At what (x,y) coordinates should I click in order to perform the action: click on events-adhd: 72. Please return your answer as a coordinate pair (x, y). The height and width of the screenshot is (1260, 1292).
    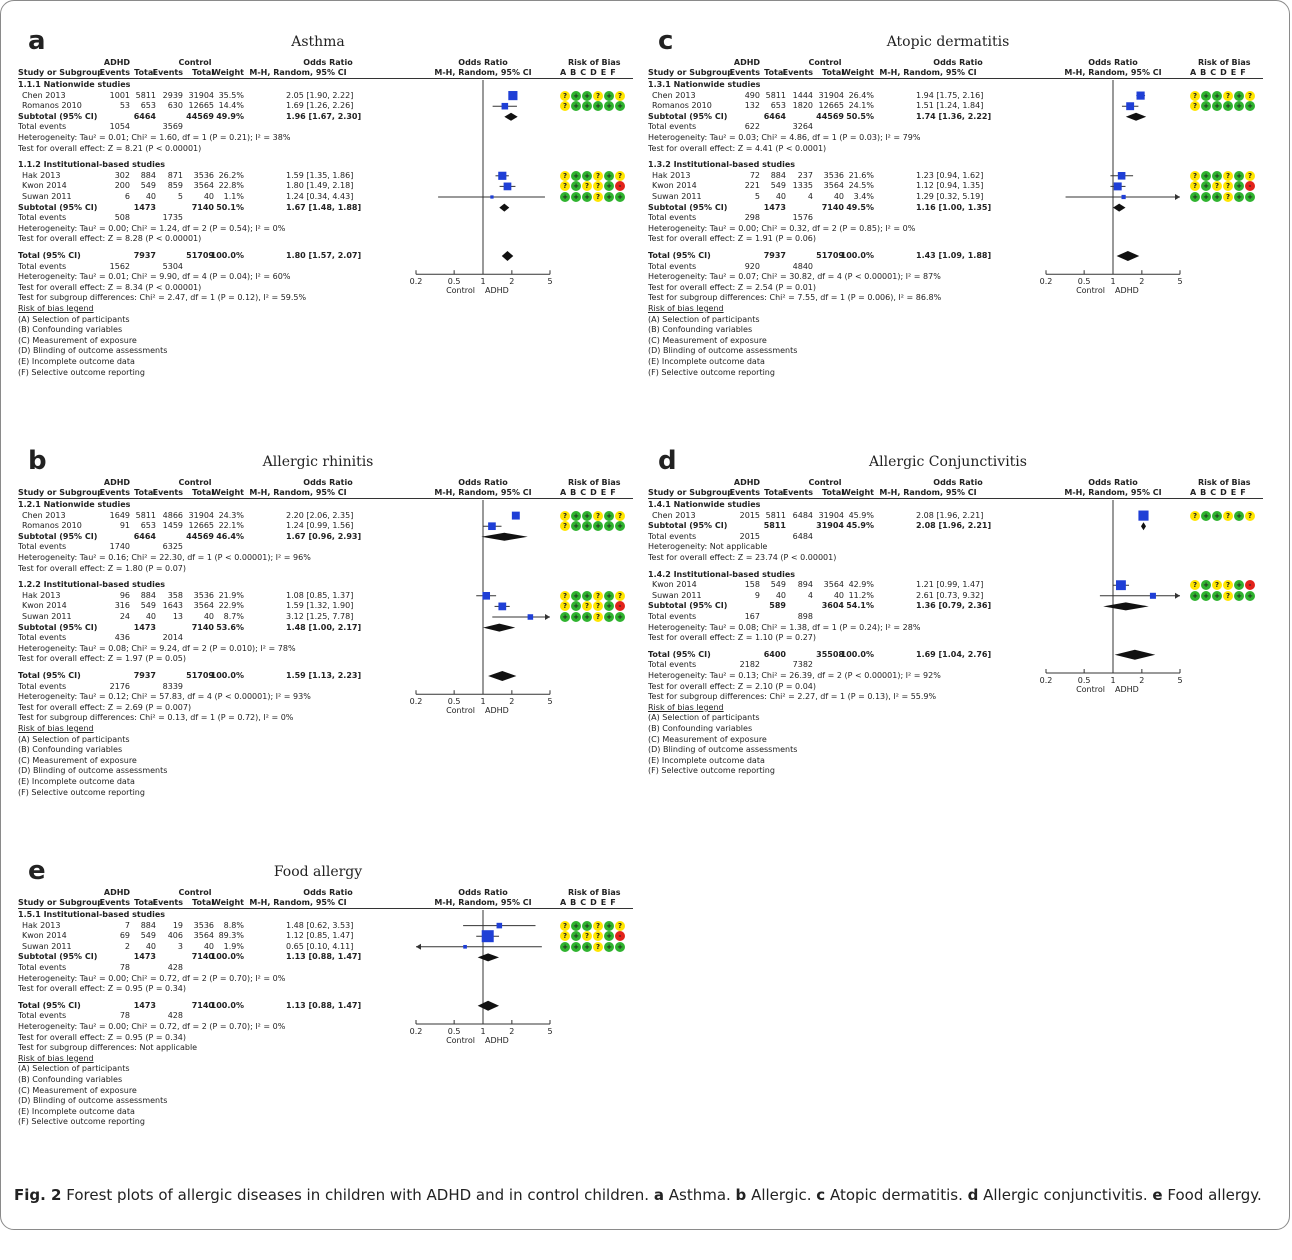
    Looking at the image, I should click on (754, 175).